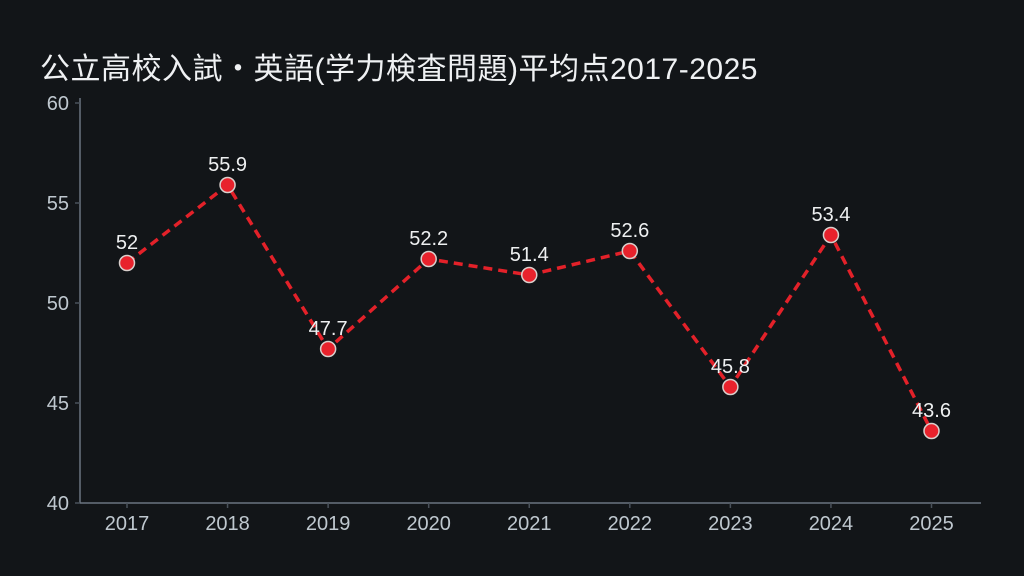  Describe the element at coordinates (830, 215) in the screenshot. I see `data-point-label: 53.4` at that location.